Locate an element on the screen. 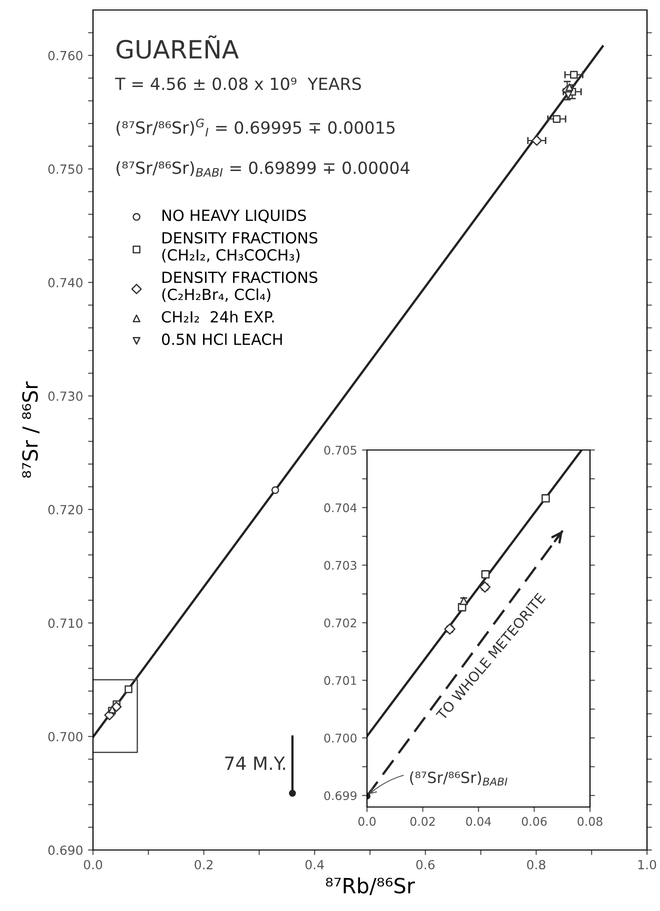 The width and height of the screenshot is (660, 911). y-tick-label: 0.730 is located at coordinates (65, 396).